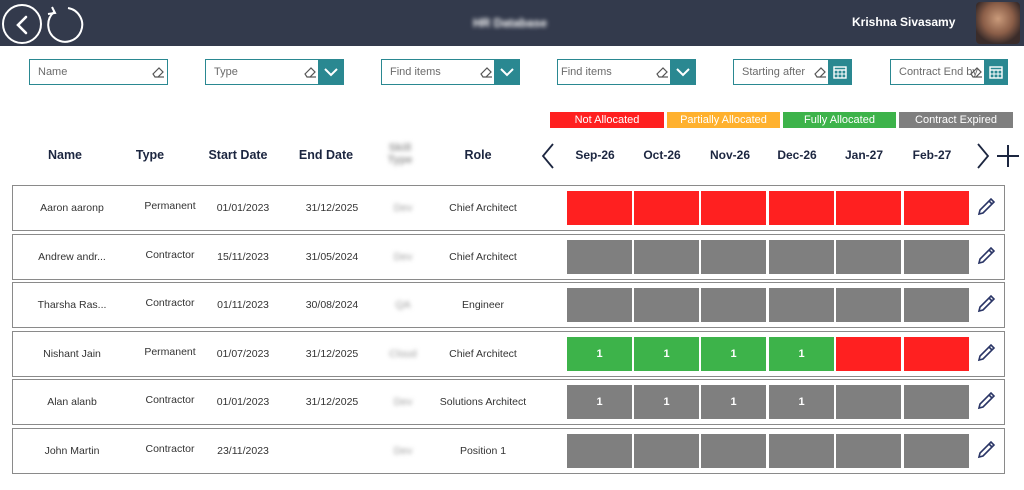 Image resolution: width=1024 pixels, height=490 pixels. Describe the element at coordinates (332, 257) in the screenshot. I see `row-end: 31/05/2024` at that location.